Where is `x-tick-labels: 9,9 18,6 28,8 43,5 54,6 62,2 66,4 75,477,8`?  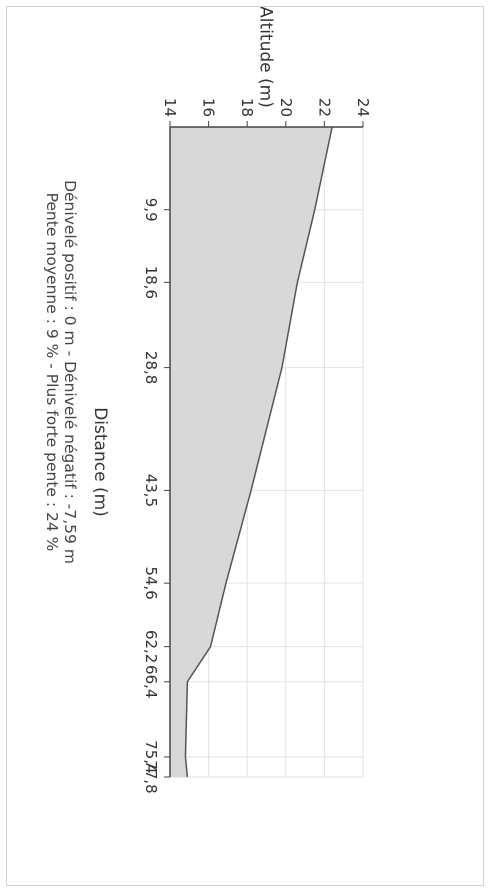 x-tick-labels: 9,9 18,6 28,8 43,5 54,6 62,2 66,4 75,477,8 is located at coordinates (151, 496).